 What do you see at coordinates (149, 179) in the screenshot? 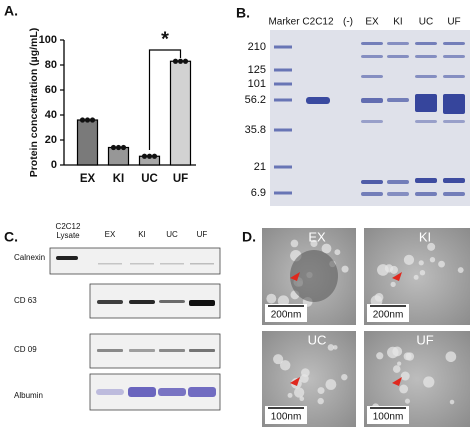
I see `x-tick-label: UC` at bounding box center [149, 179].